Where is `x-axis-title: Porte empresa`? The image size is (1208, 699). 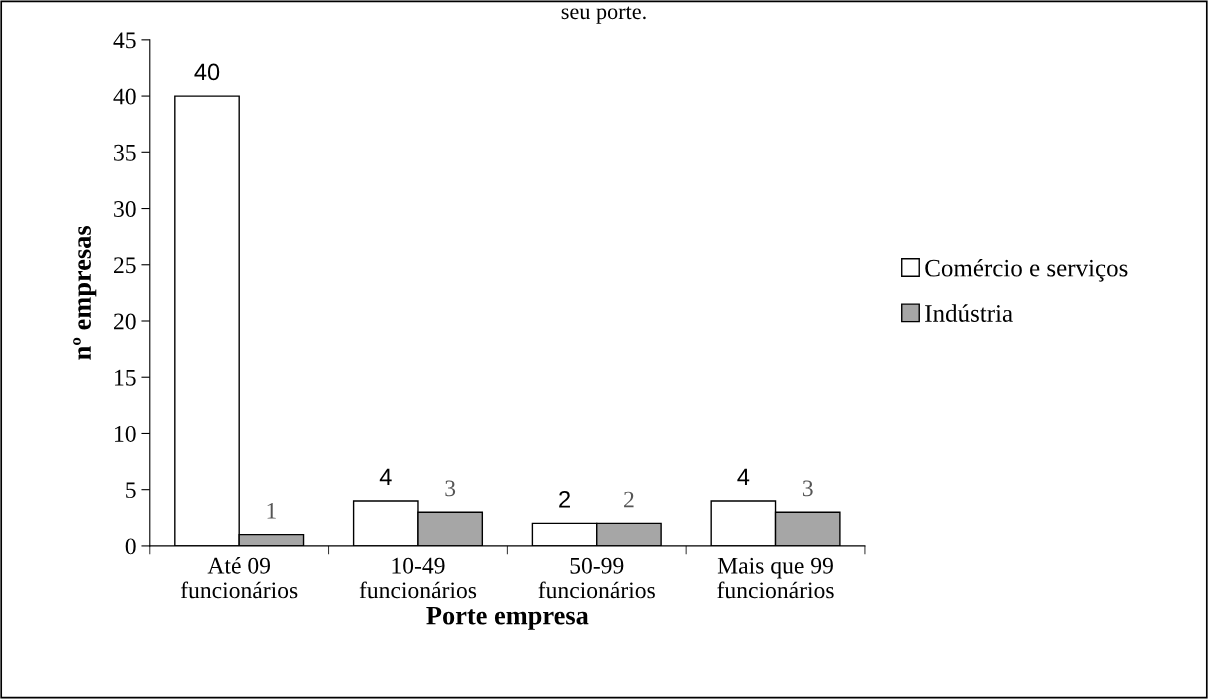 x-axis-title: Porte empresa is located at coordinates (507, 618).